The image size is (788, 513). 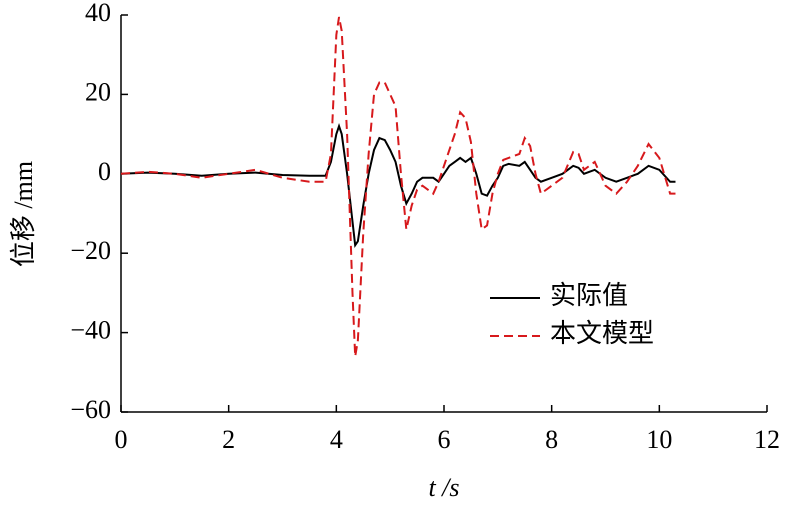 What do you see at coordinates (98, 13) in the screenshot?
I see `y-tick-label: 40` at bounding box center [98, 13].